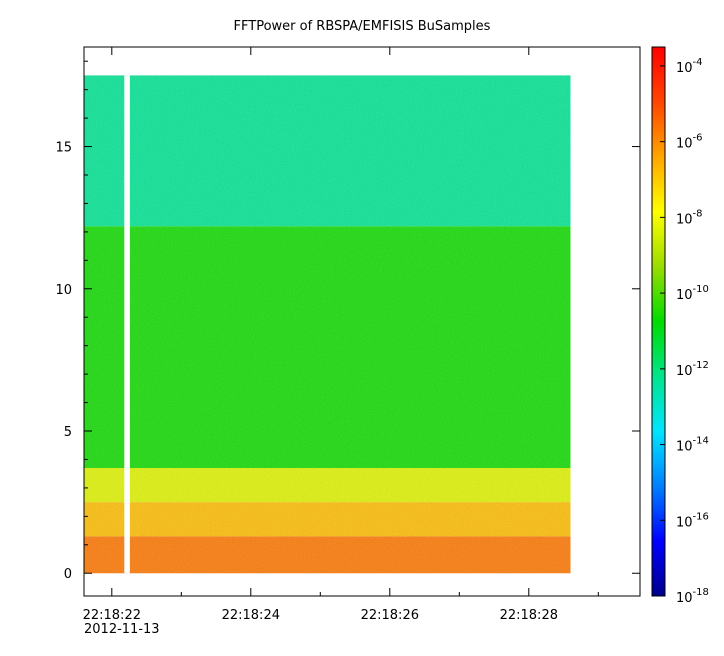 This screenshot has height=656, width=724. I want to click on date-label: 2012-11-13, so click(122, 629).